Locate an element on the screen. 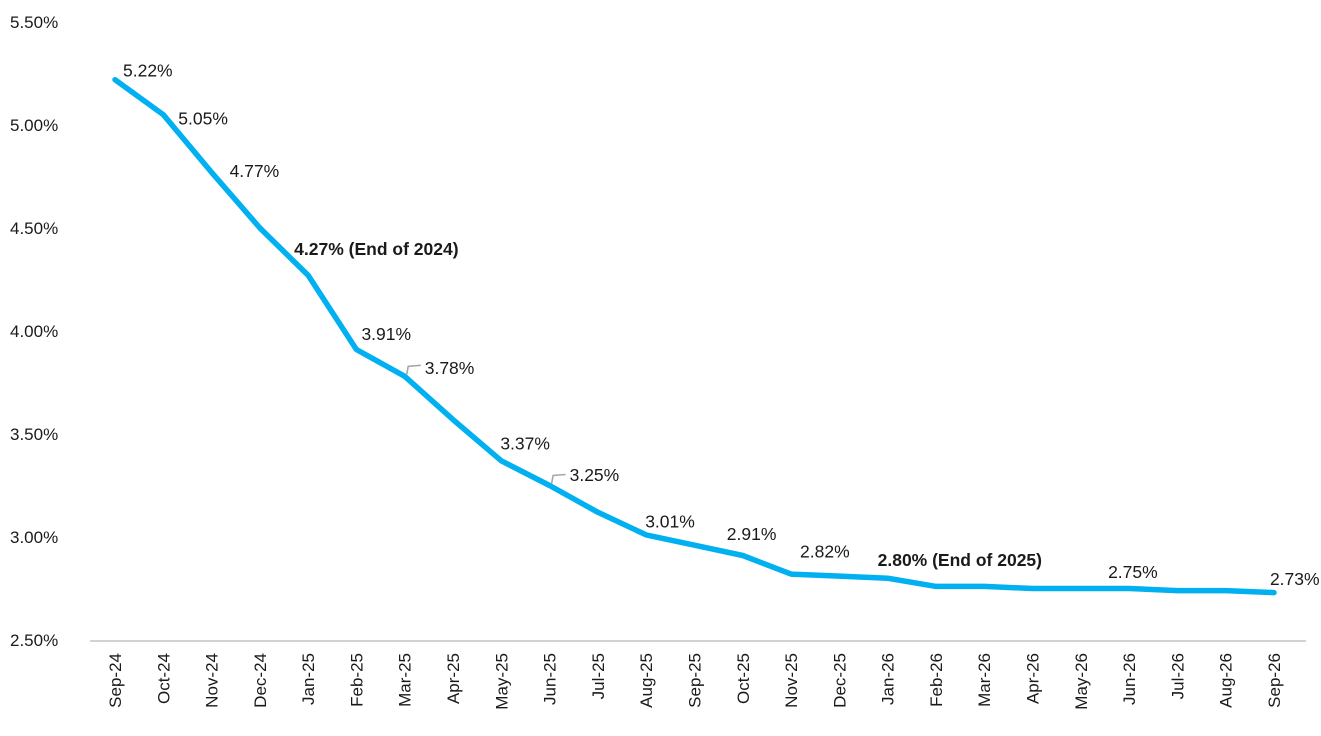  data-label: 3.91% is located at coordinates (386, 334).